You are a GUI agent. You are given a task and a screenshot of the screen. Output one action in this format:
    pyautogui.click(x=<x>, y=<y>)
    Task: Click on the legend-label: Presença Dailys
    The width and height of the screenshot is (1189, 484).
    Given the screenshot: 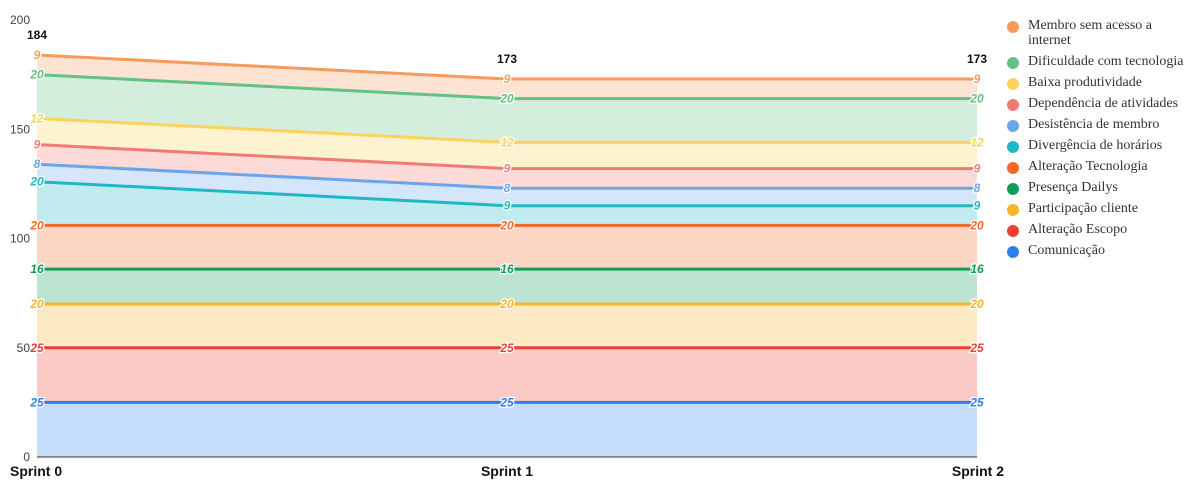 What is the action you would take?
    pyautogui.click(x=1073, y=187)
    